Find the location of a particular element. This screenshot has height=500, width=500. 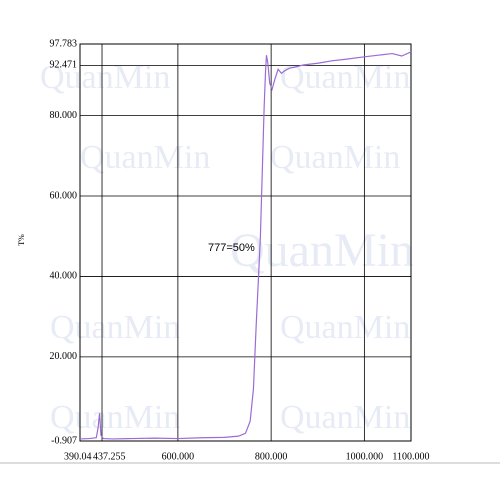

x-tick-label: 1000.000 is located at coordinates (365, 456).